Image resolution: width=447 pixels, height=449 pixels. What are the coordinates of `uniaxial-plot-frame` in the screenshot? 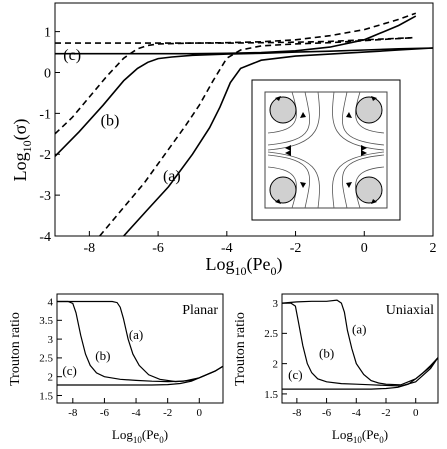 It's located at (360, 348).